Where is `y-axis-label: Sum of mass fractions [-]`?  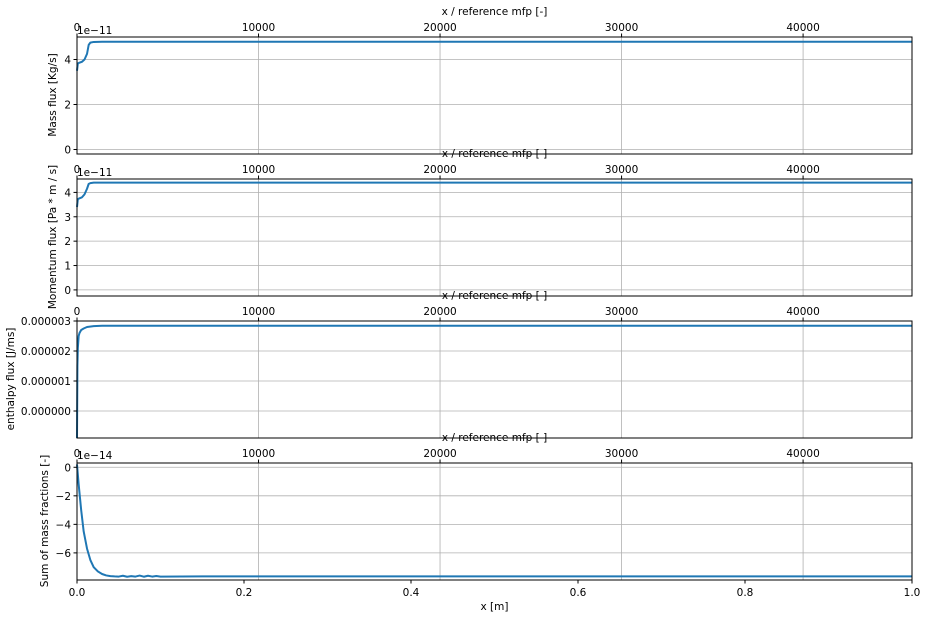
y-axis-label: Sum of mass fractions [-] is located at coordinates (45, 521).